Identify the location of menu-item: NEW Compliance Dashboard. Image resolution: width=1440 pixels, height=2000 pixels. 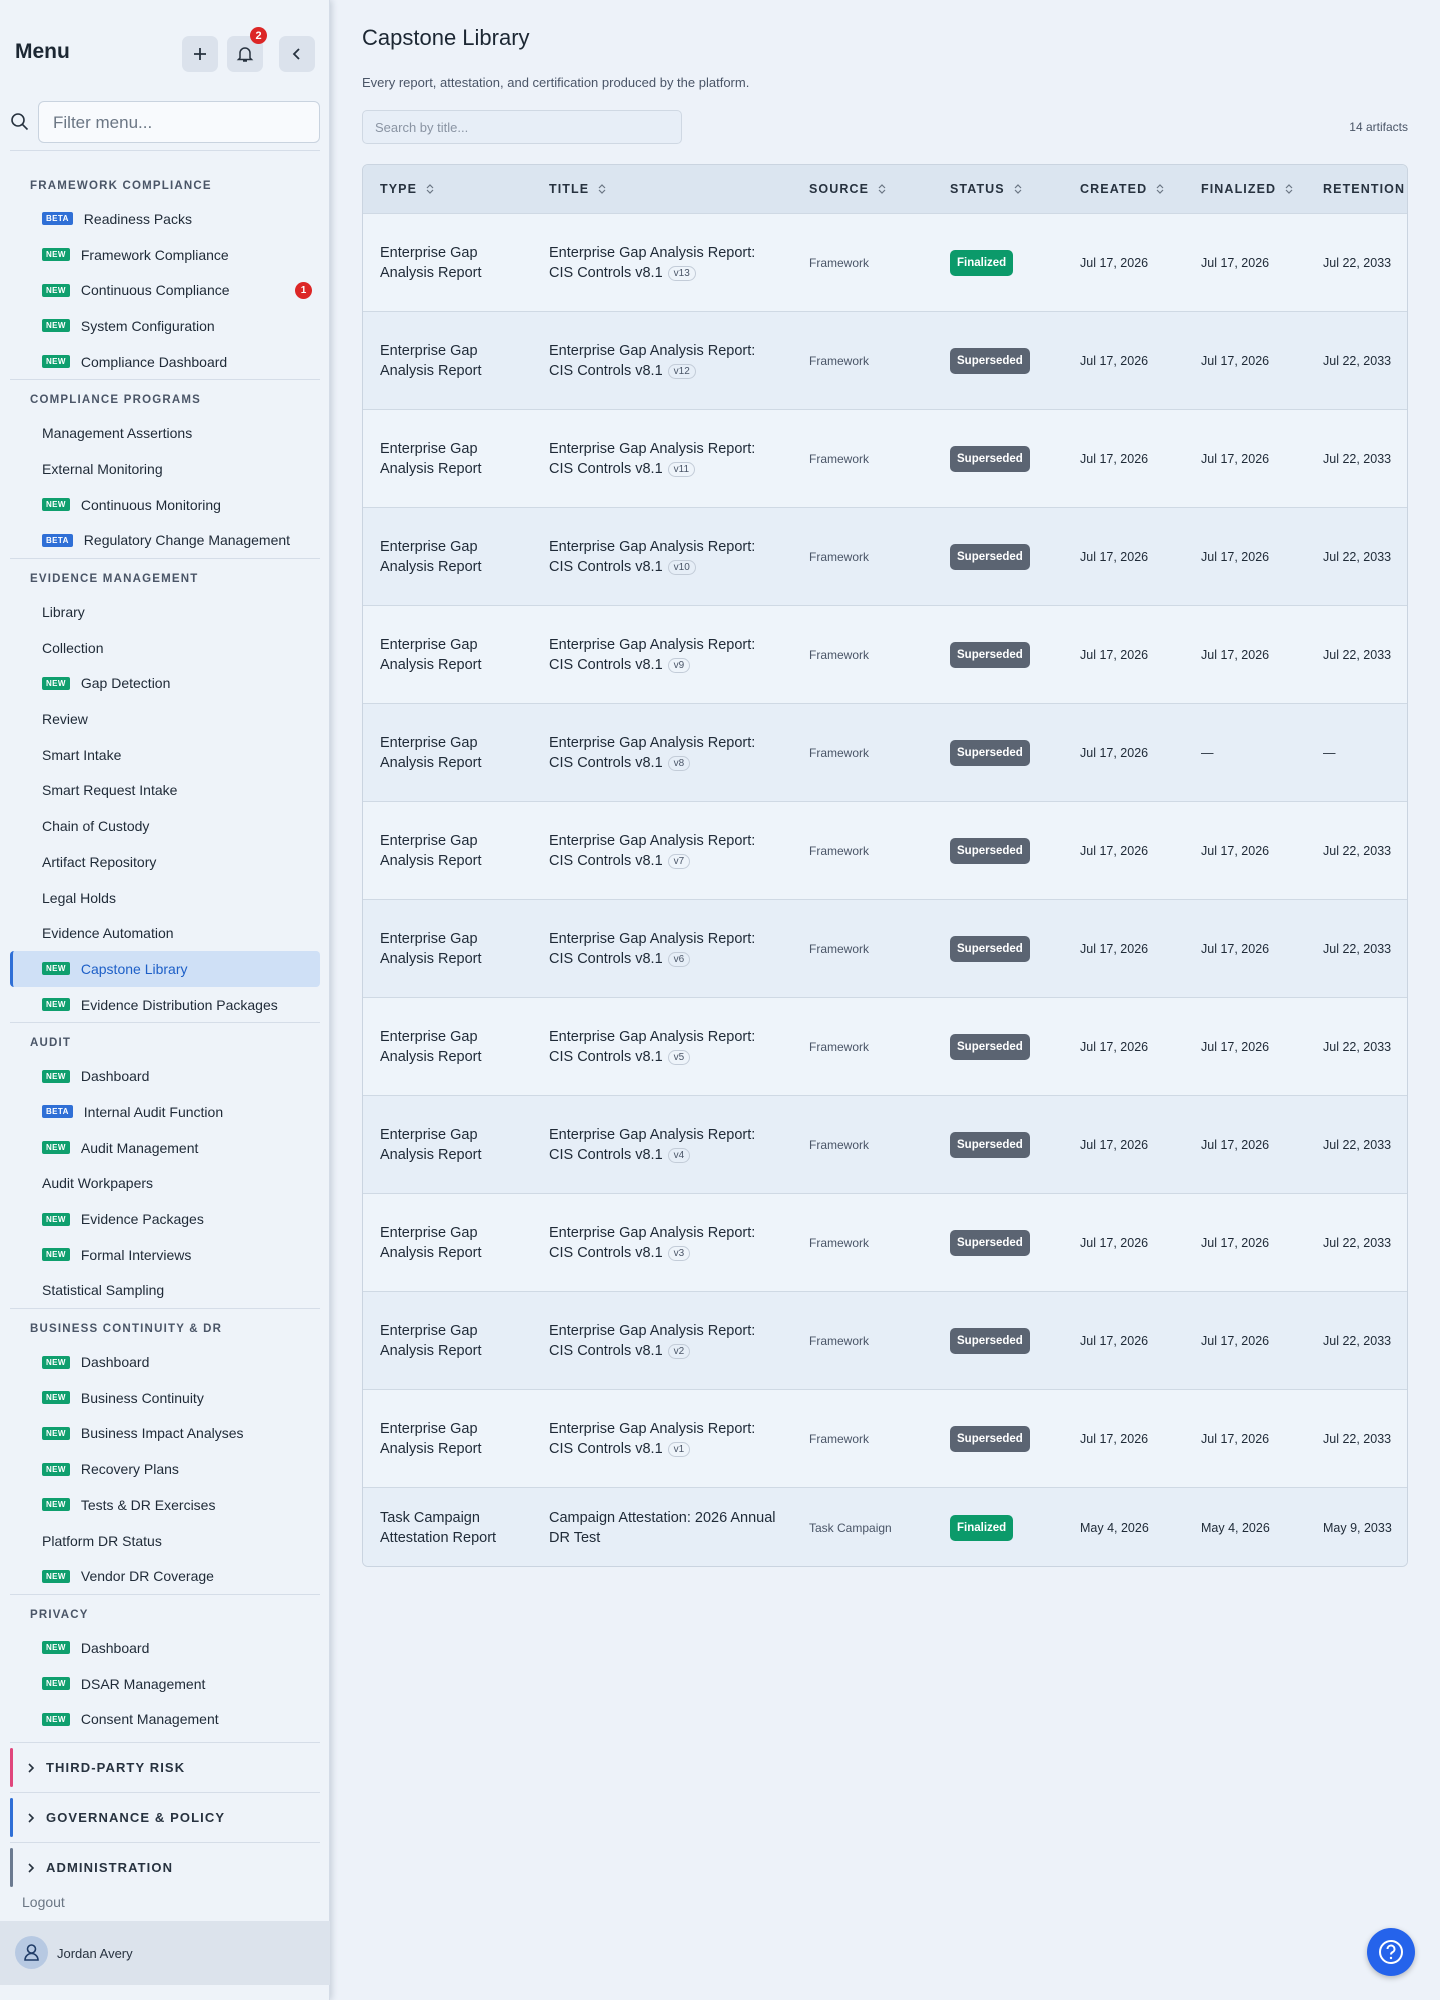
(165, 362).